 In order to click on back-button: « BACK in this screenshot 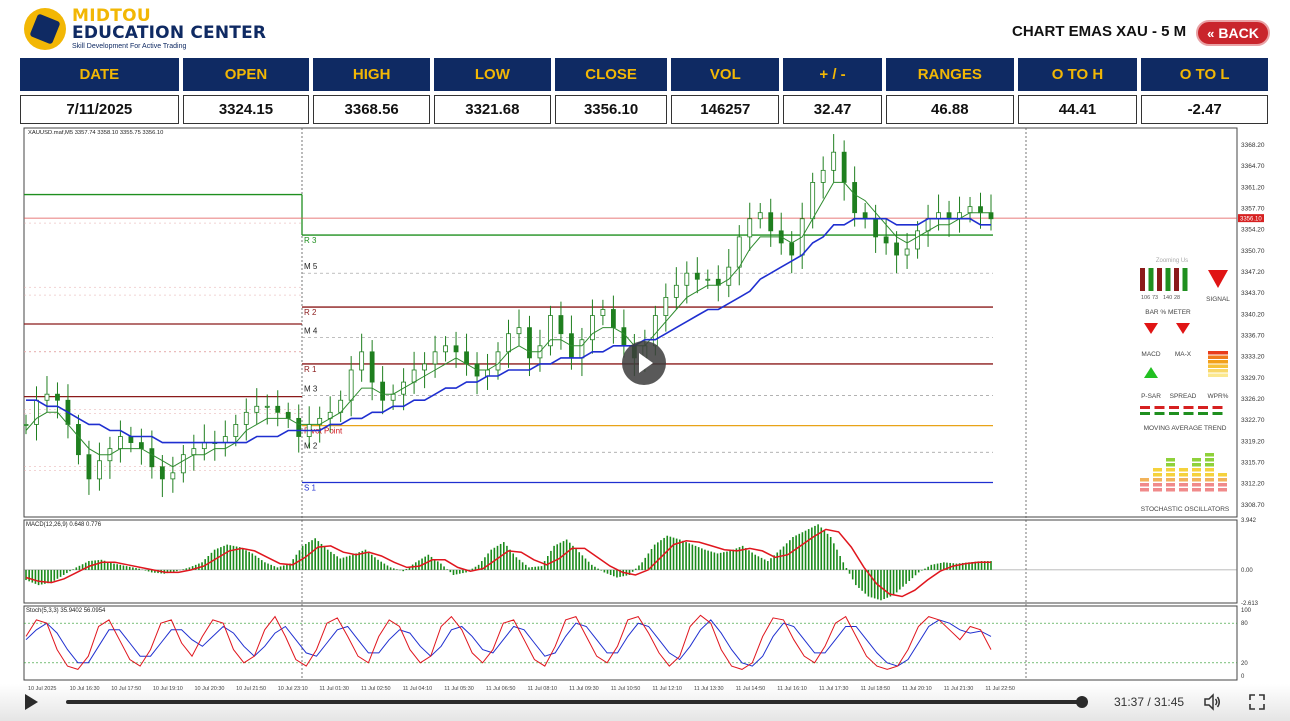, I will do `click(1233, 33)`.